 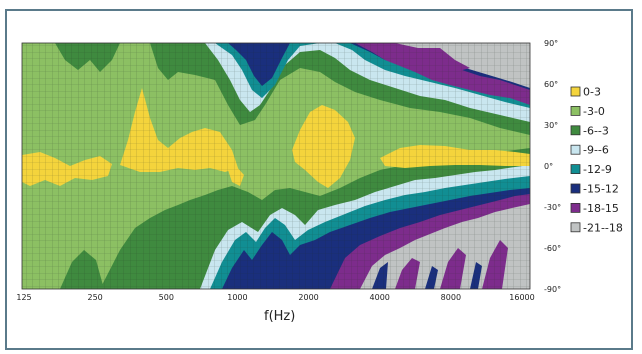 What do you see at coordinates (552, 289) in the screenshot?
I see `y-tick-label-6: -90°` at bounding box center [552, 289].